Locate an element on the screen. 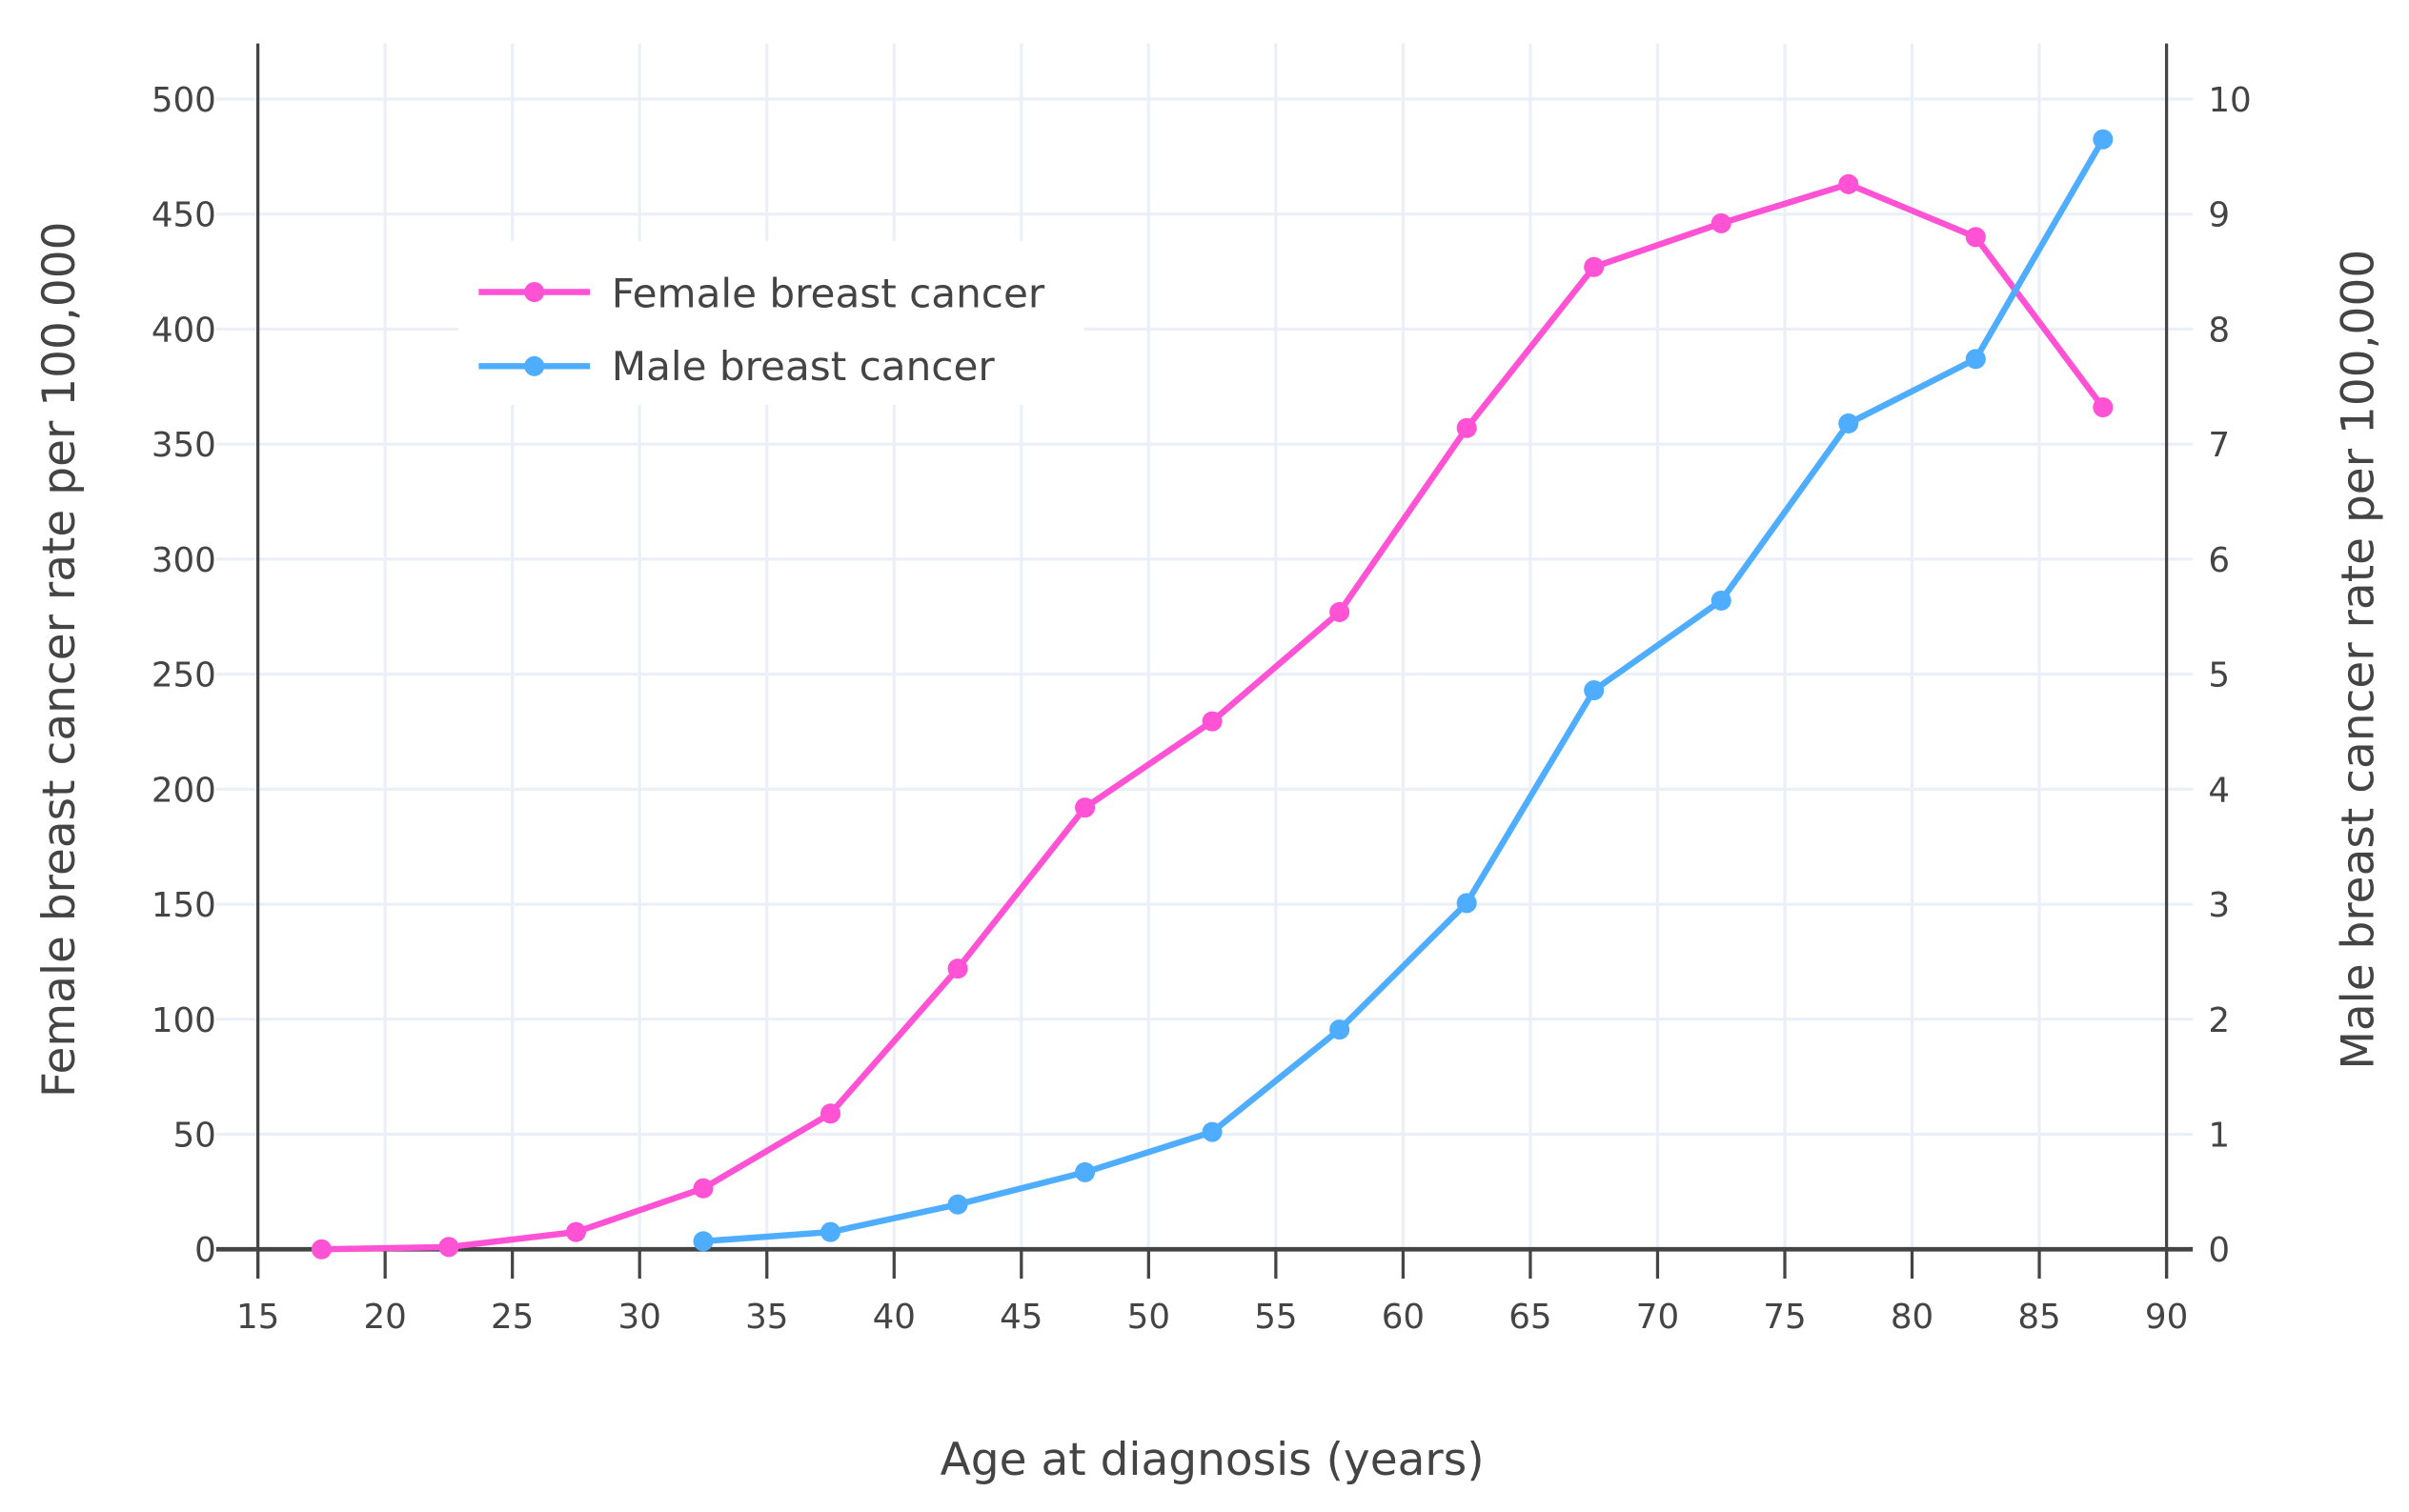  y2-tick-label: 10 is located at coordinates (2229, 100).